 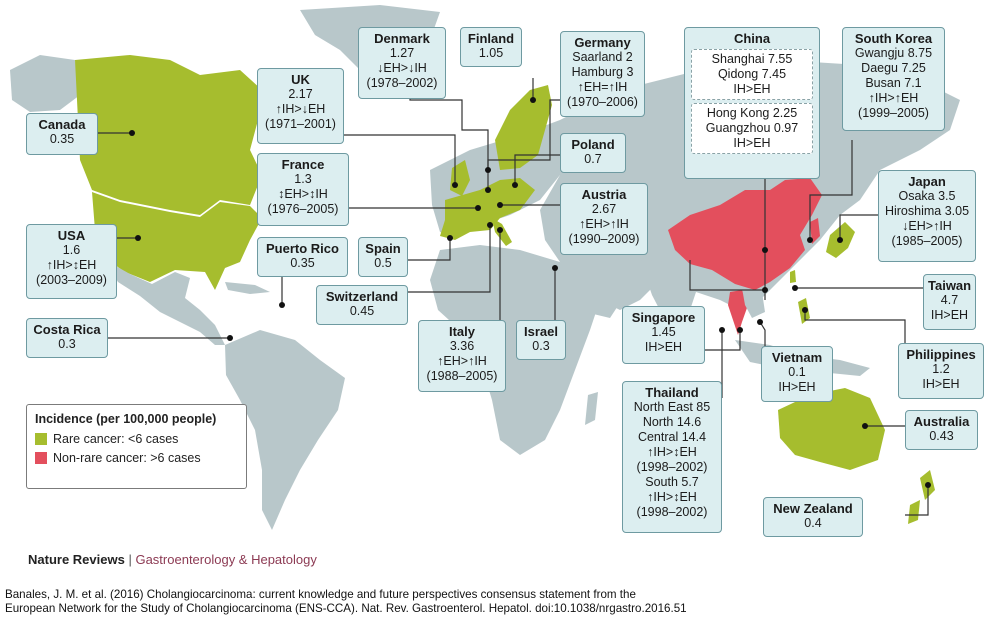 I want to click on uk-period: (1971–2001), so click(x=300, y=124).